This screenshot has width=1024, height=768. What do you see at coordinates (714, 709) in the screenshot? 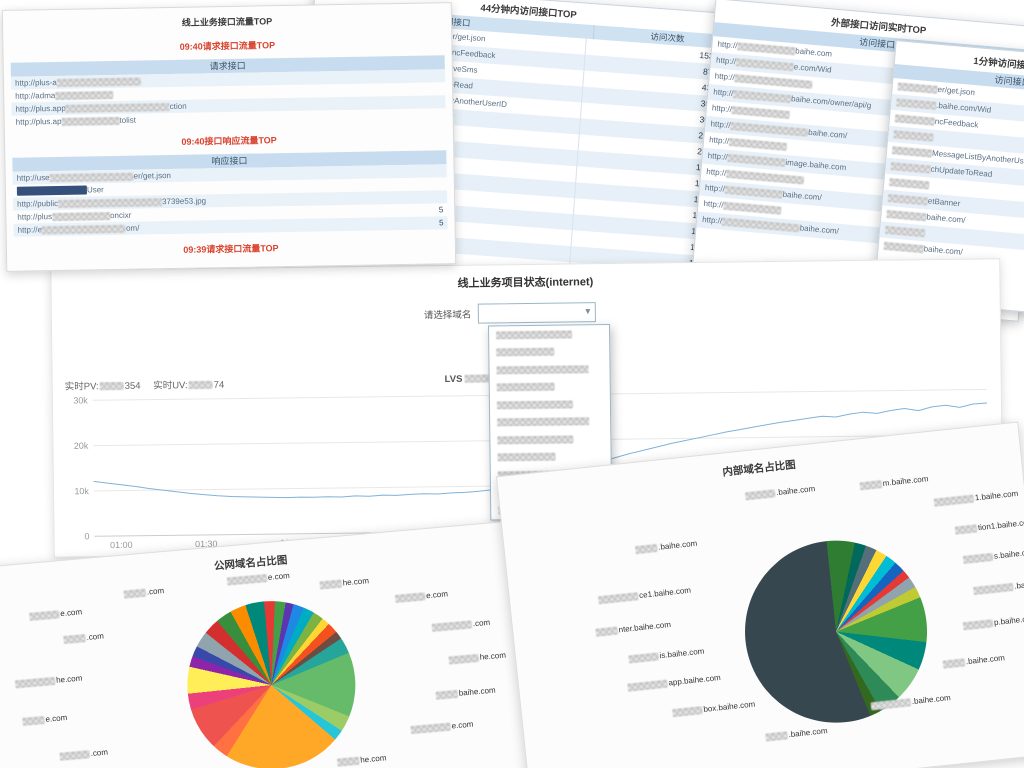
I see `pie-slice-label: box.baihe.com` at bounding box center [714, 709].